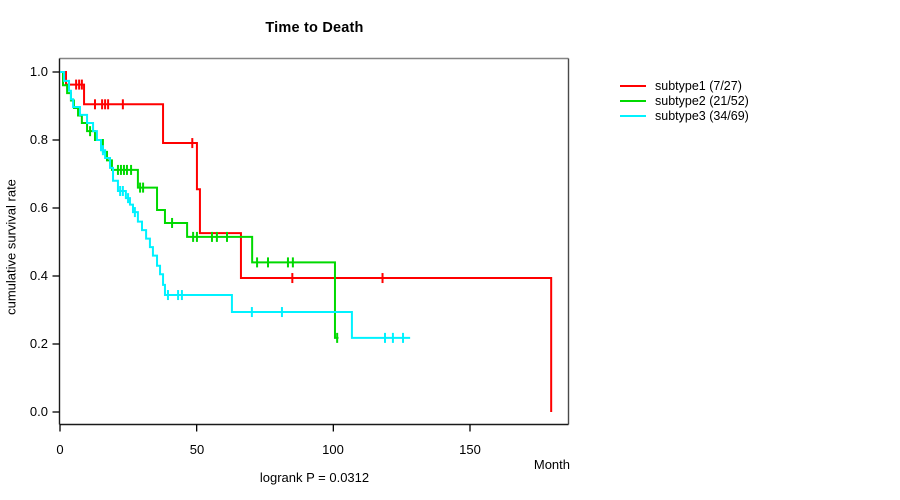  Describe the element at coordinates (38, 275) in the screenshot. I see `y-tick-label: 0.4` at that location.